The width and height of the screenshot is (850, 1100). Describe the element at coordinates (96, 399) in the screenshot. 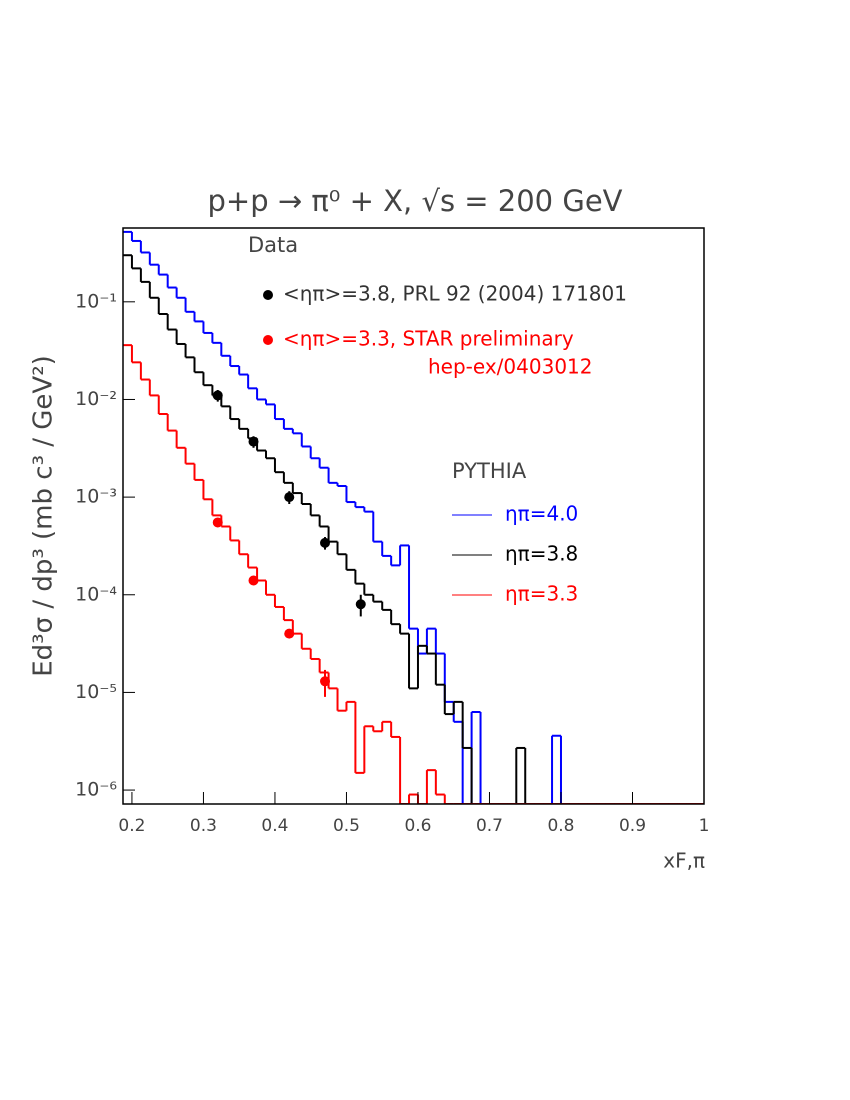

I see `y-tick-label: 10⁻²` at that location.